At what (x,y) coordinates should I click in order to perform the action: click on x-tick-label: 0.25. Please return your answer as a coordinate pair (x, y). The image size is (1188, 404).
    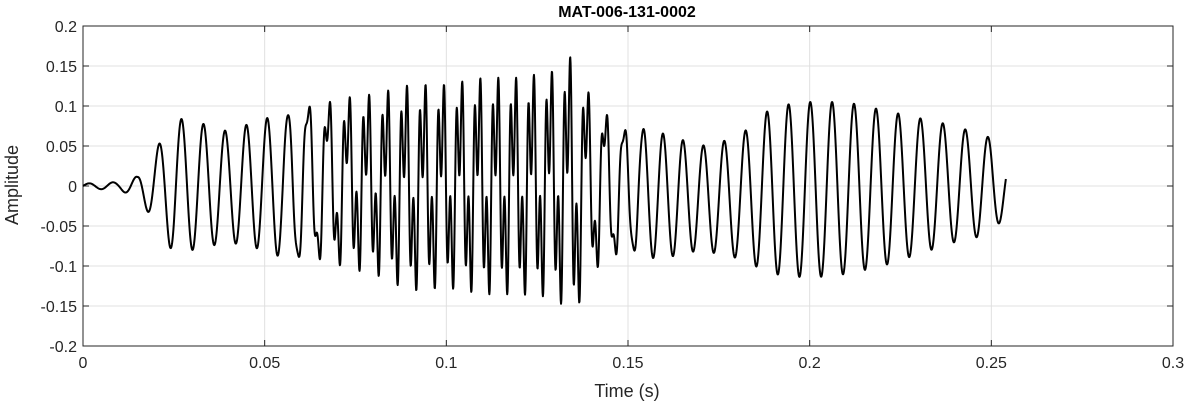
    Looking at the image, I should click on (991, 363).